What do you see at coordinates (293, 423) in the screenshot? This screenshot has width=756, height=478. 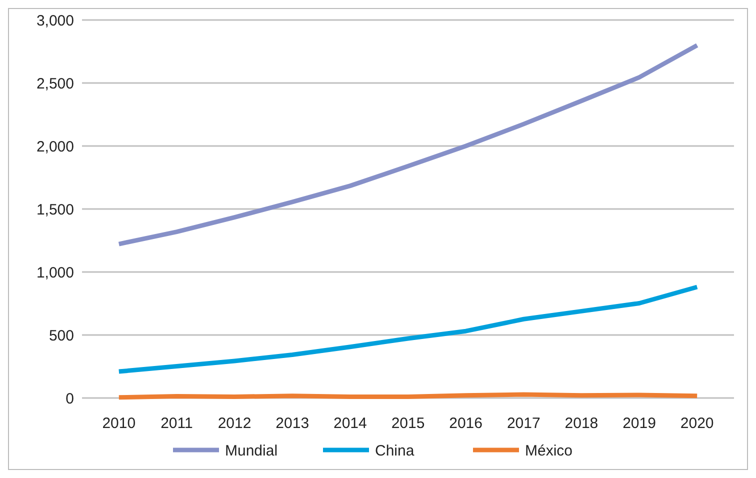 I see `x-tick-label: 2013` at bounding box center [293, 423].